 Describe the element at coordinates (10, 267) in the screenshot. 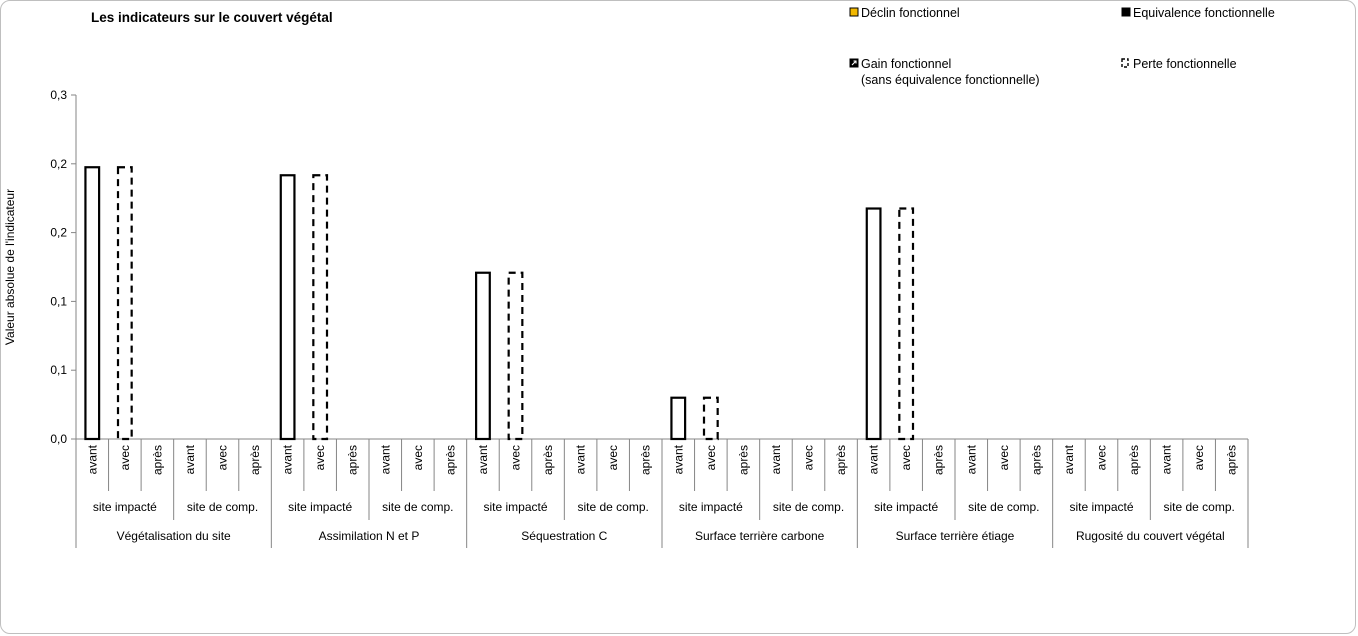

I see `y-axis-label: Valeur absolue de l'indicateur` at that location.